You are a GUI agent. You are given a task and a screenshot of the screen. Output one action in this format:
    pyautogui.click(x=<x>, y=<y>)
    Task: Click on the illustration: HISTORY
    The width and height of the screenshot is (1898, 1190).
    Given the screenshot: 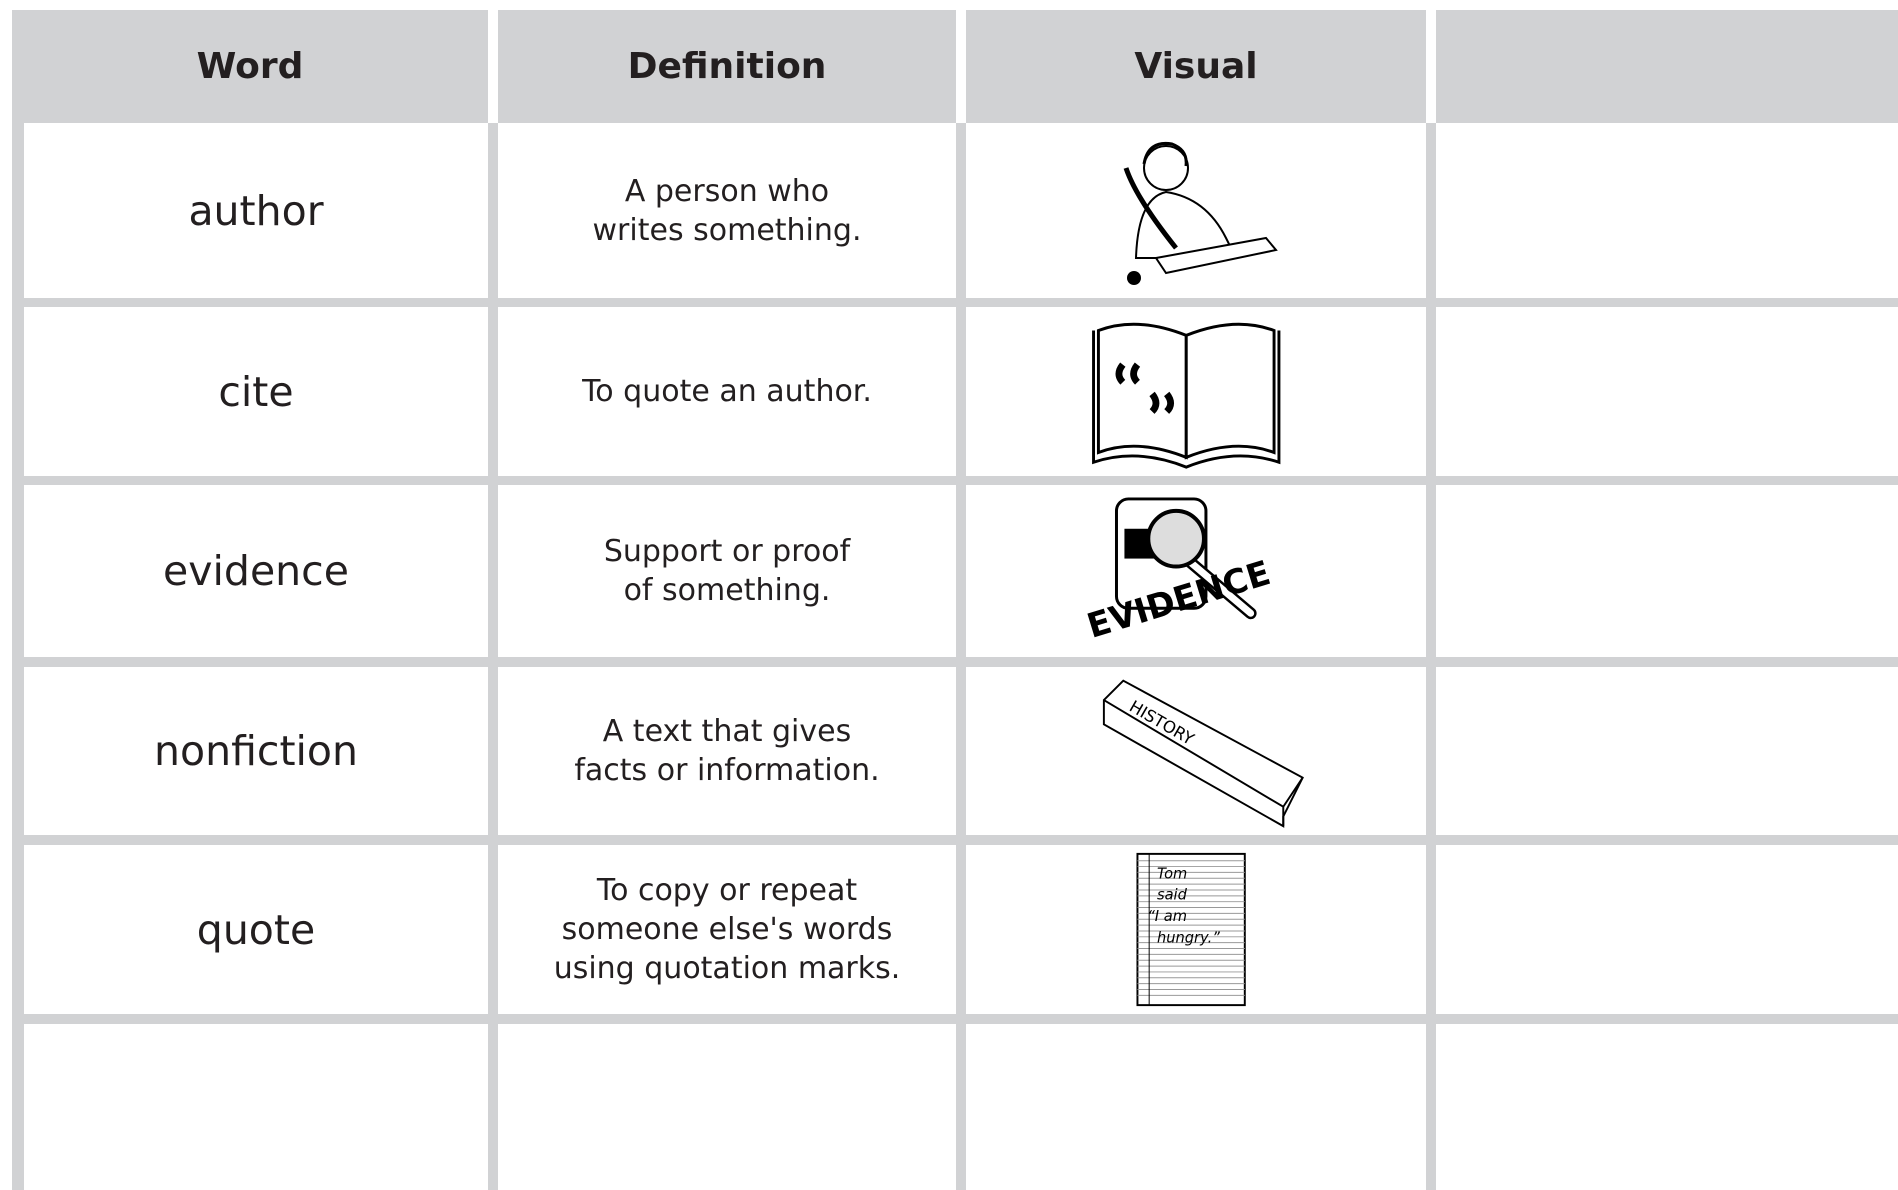 What is the action you would take?
    pyautogui.click(x=1203, y=753)
    